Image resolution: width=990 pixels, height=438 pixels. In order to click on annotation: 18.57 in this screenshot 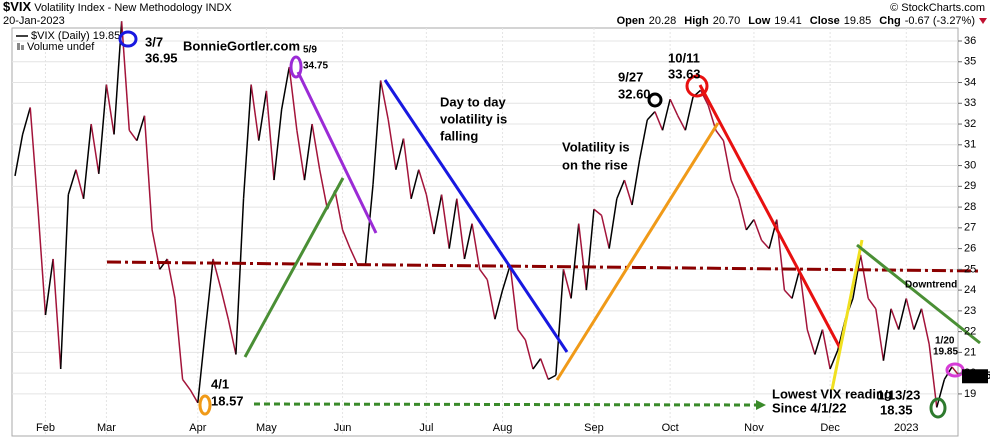, I will do `click(227, 400)`.